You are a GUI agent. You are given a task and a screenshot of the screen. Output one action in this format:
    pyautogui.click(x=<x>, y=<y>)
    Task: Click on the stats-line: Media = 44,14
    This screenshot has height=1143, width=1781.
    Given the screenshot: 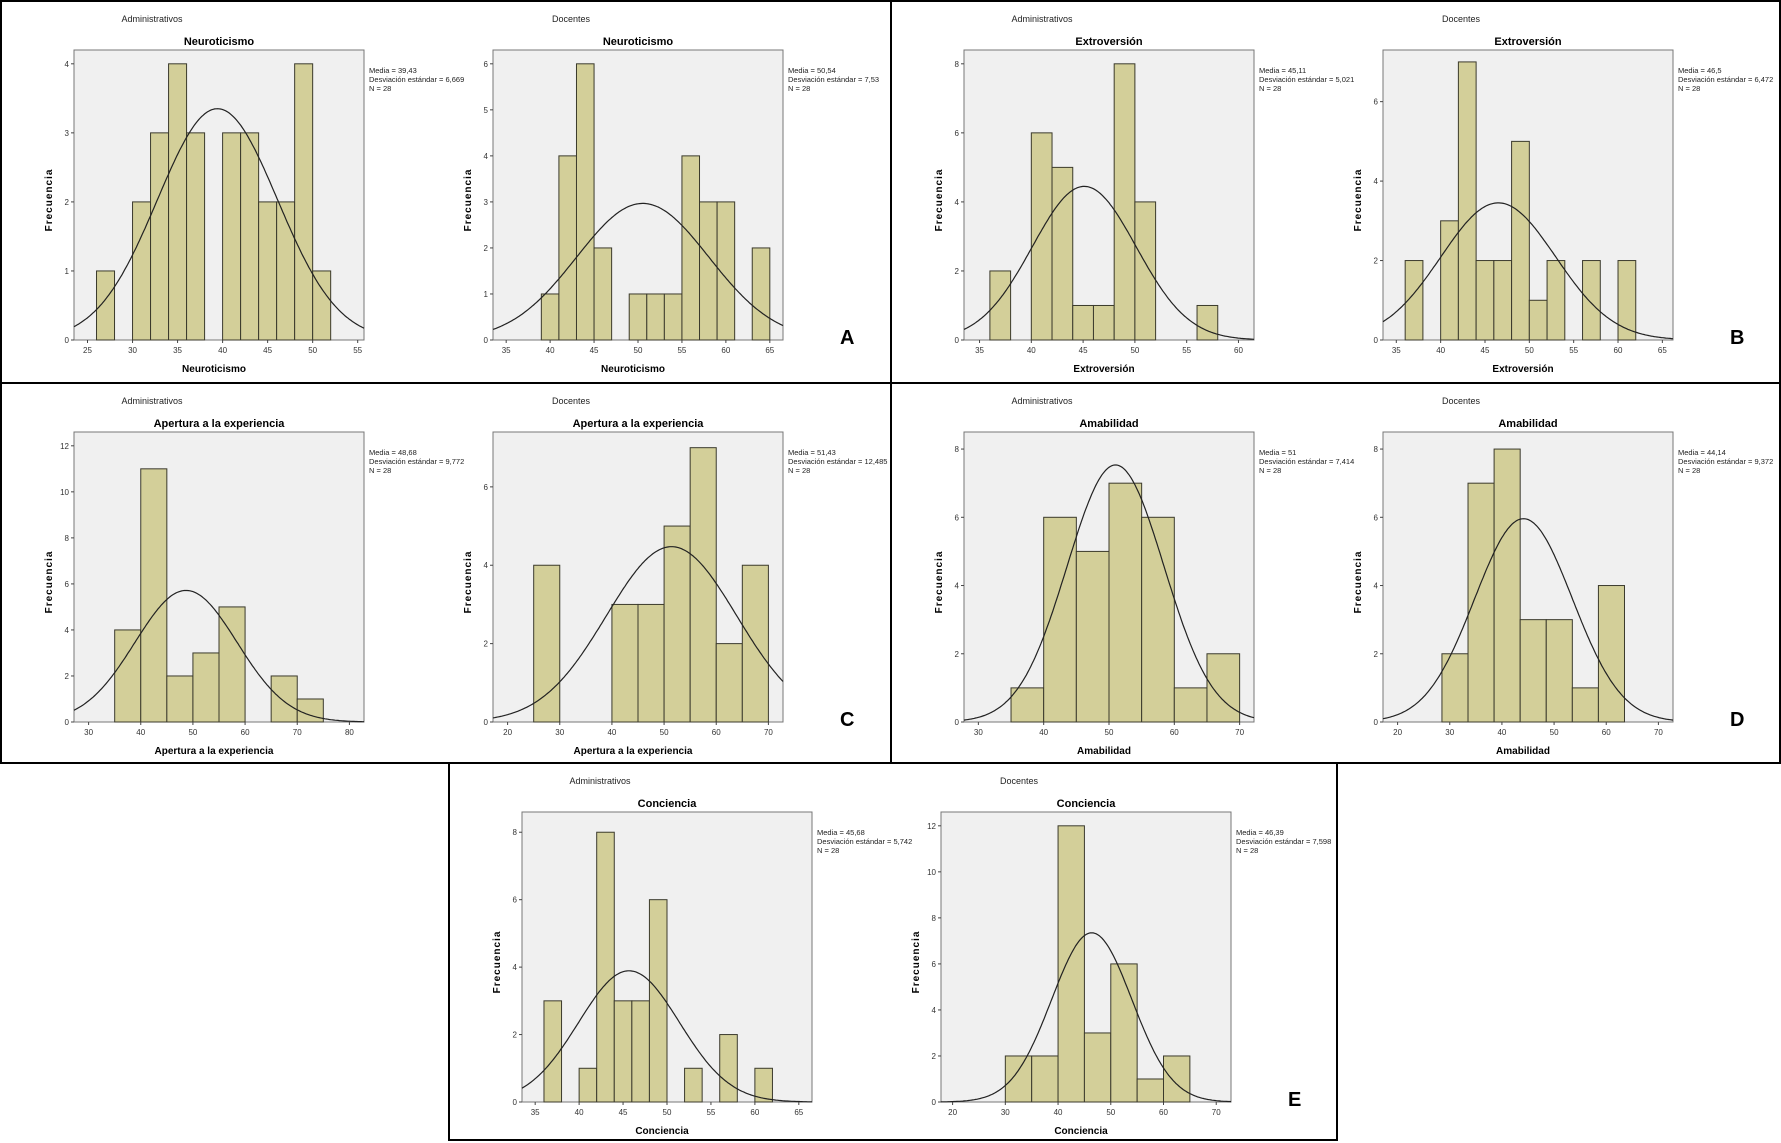 What is the action you would take?
    pyautogui.click(x=1702, y=452)
    